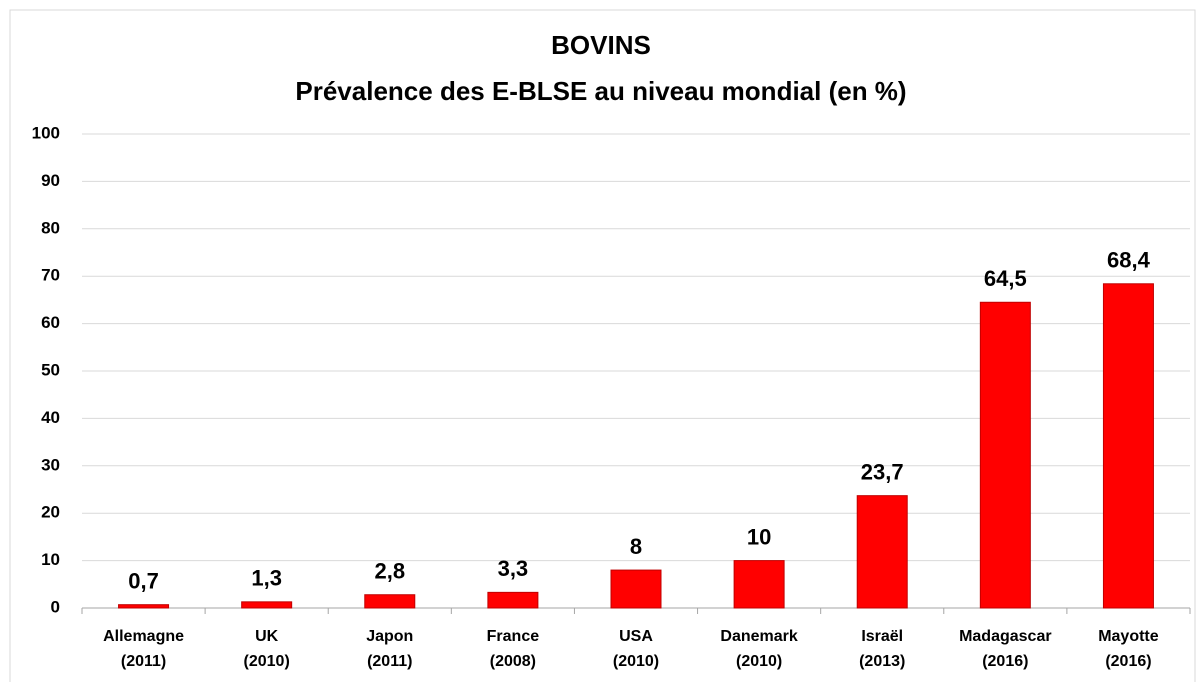 The width and height of the screenshot is (1202, 682). Describe the element at coordinates (143, 636) in the screenshot. I see `x-tick-label: Allemagne` at that location.